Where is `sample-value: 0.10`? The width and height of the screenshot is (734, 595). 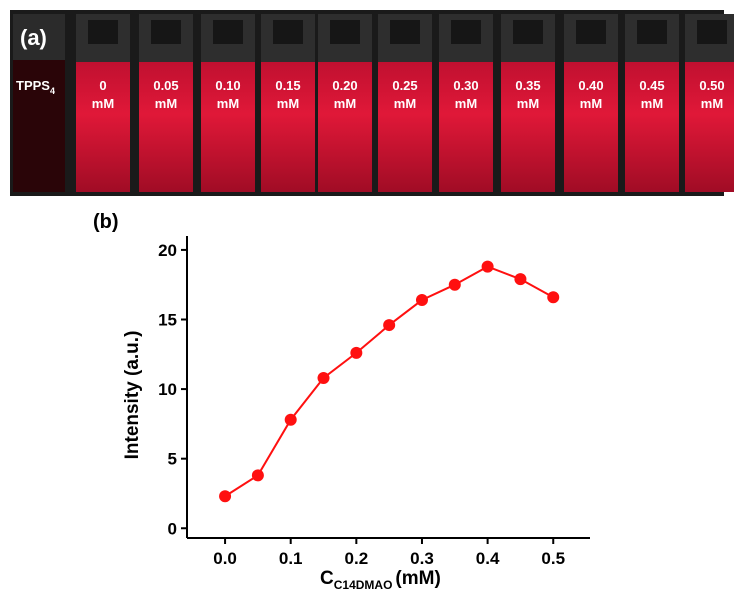 sample-value: 0.10 is located at coordinates (227, 85).